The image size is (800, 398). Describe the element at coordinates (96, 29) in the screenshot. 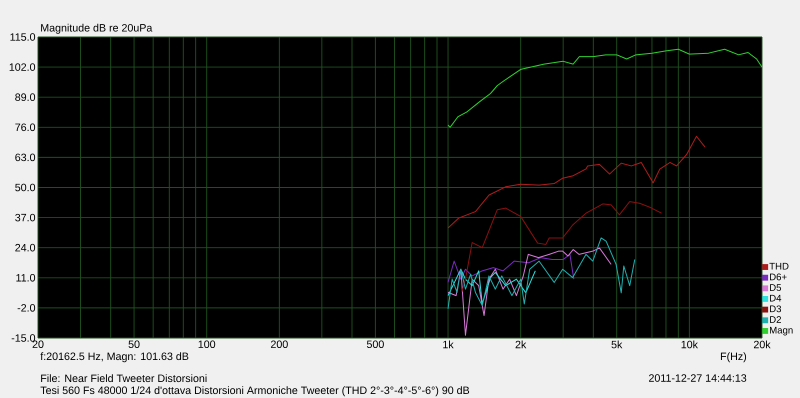

I see `y-axis-title: Magnitude dB re 20uPa` at that location.